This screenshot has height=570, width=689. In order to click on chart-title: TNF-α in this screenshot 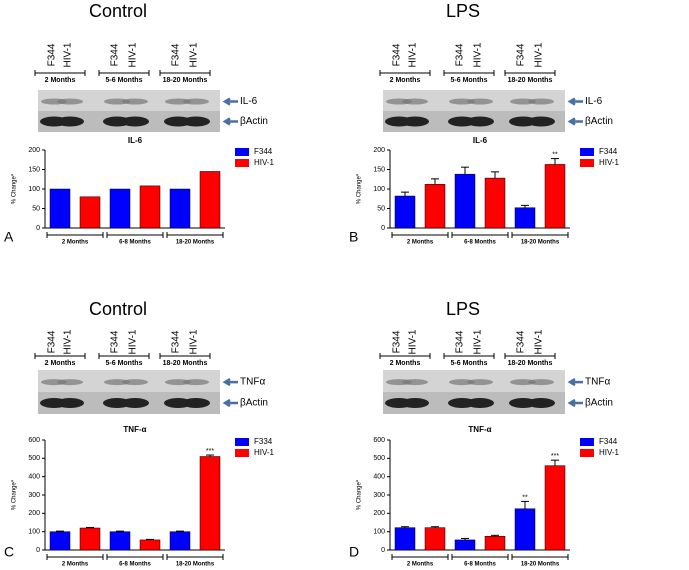, I will do `click(134, 429)`.